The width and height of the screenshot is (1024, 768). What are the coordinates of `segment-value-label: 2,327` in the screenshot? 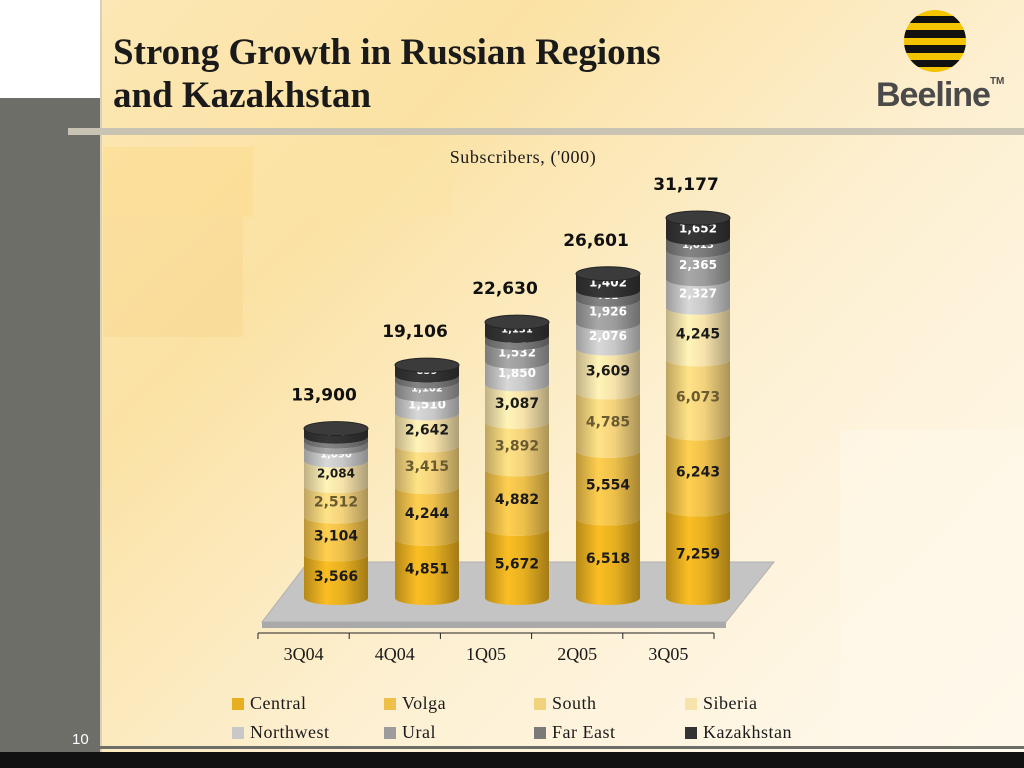 It's located at (698, 294).